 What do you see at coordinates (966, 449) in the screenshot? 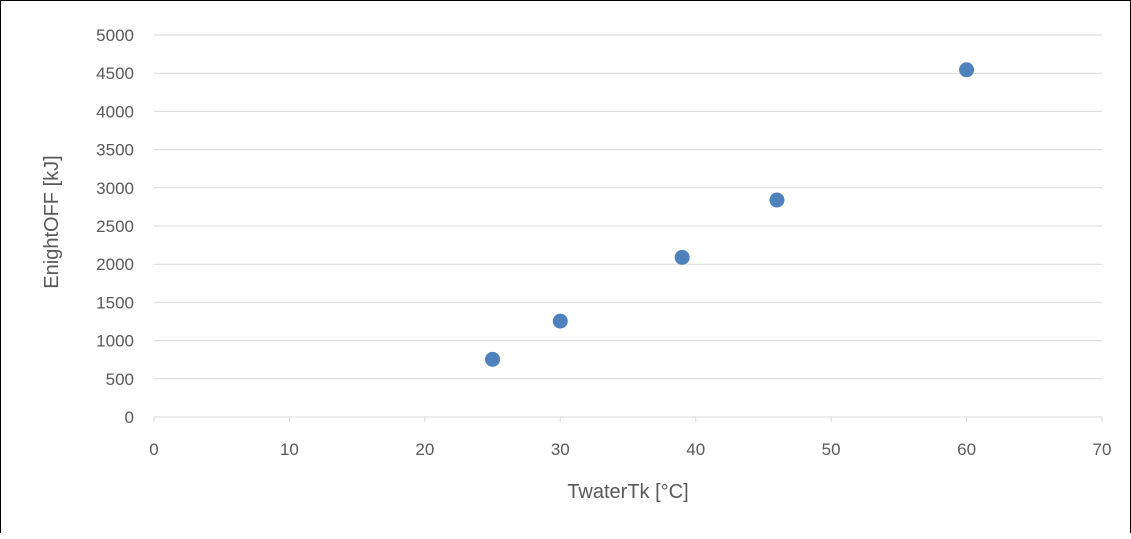
I see `x-tick-label: 60` at bounding box center [966, 449].